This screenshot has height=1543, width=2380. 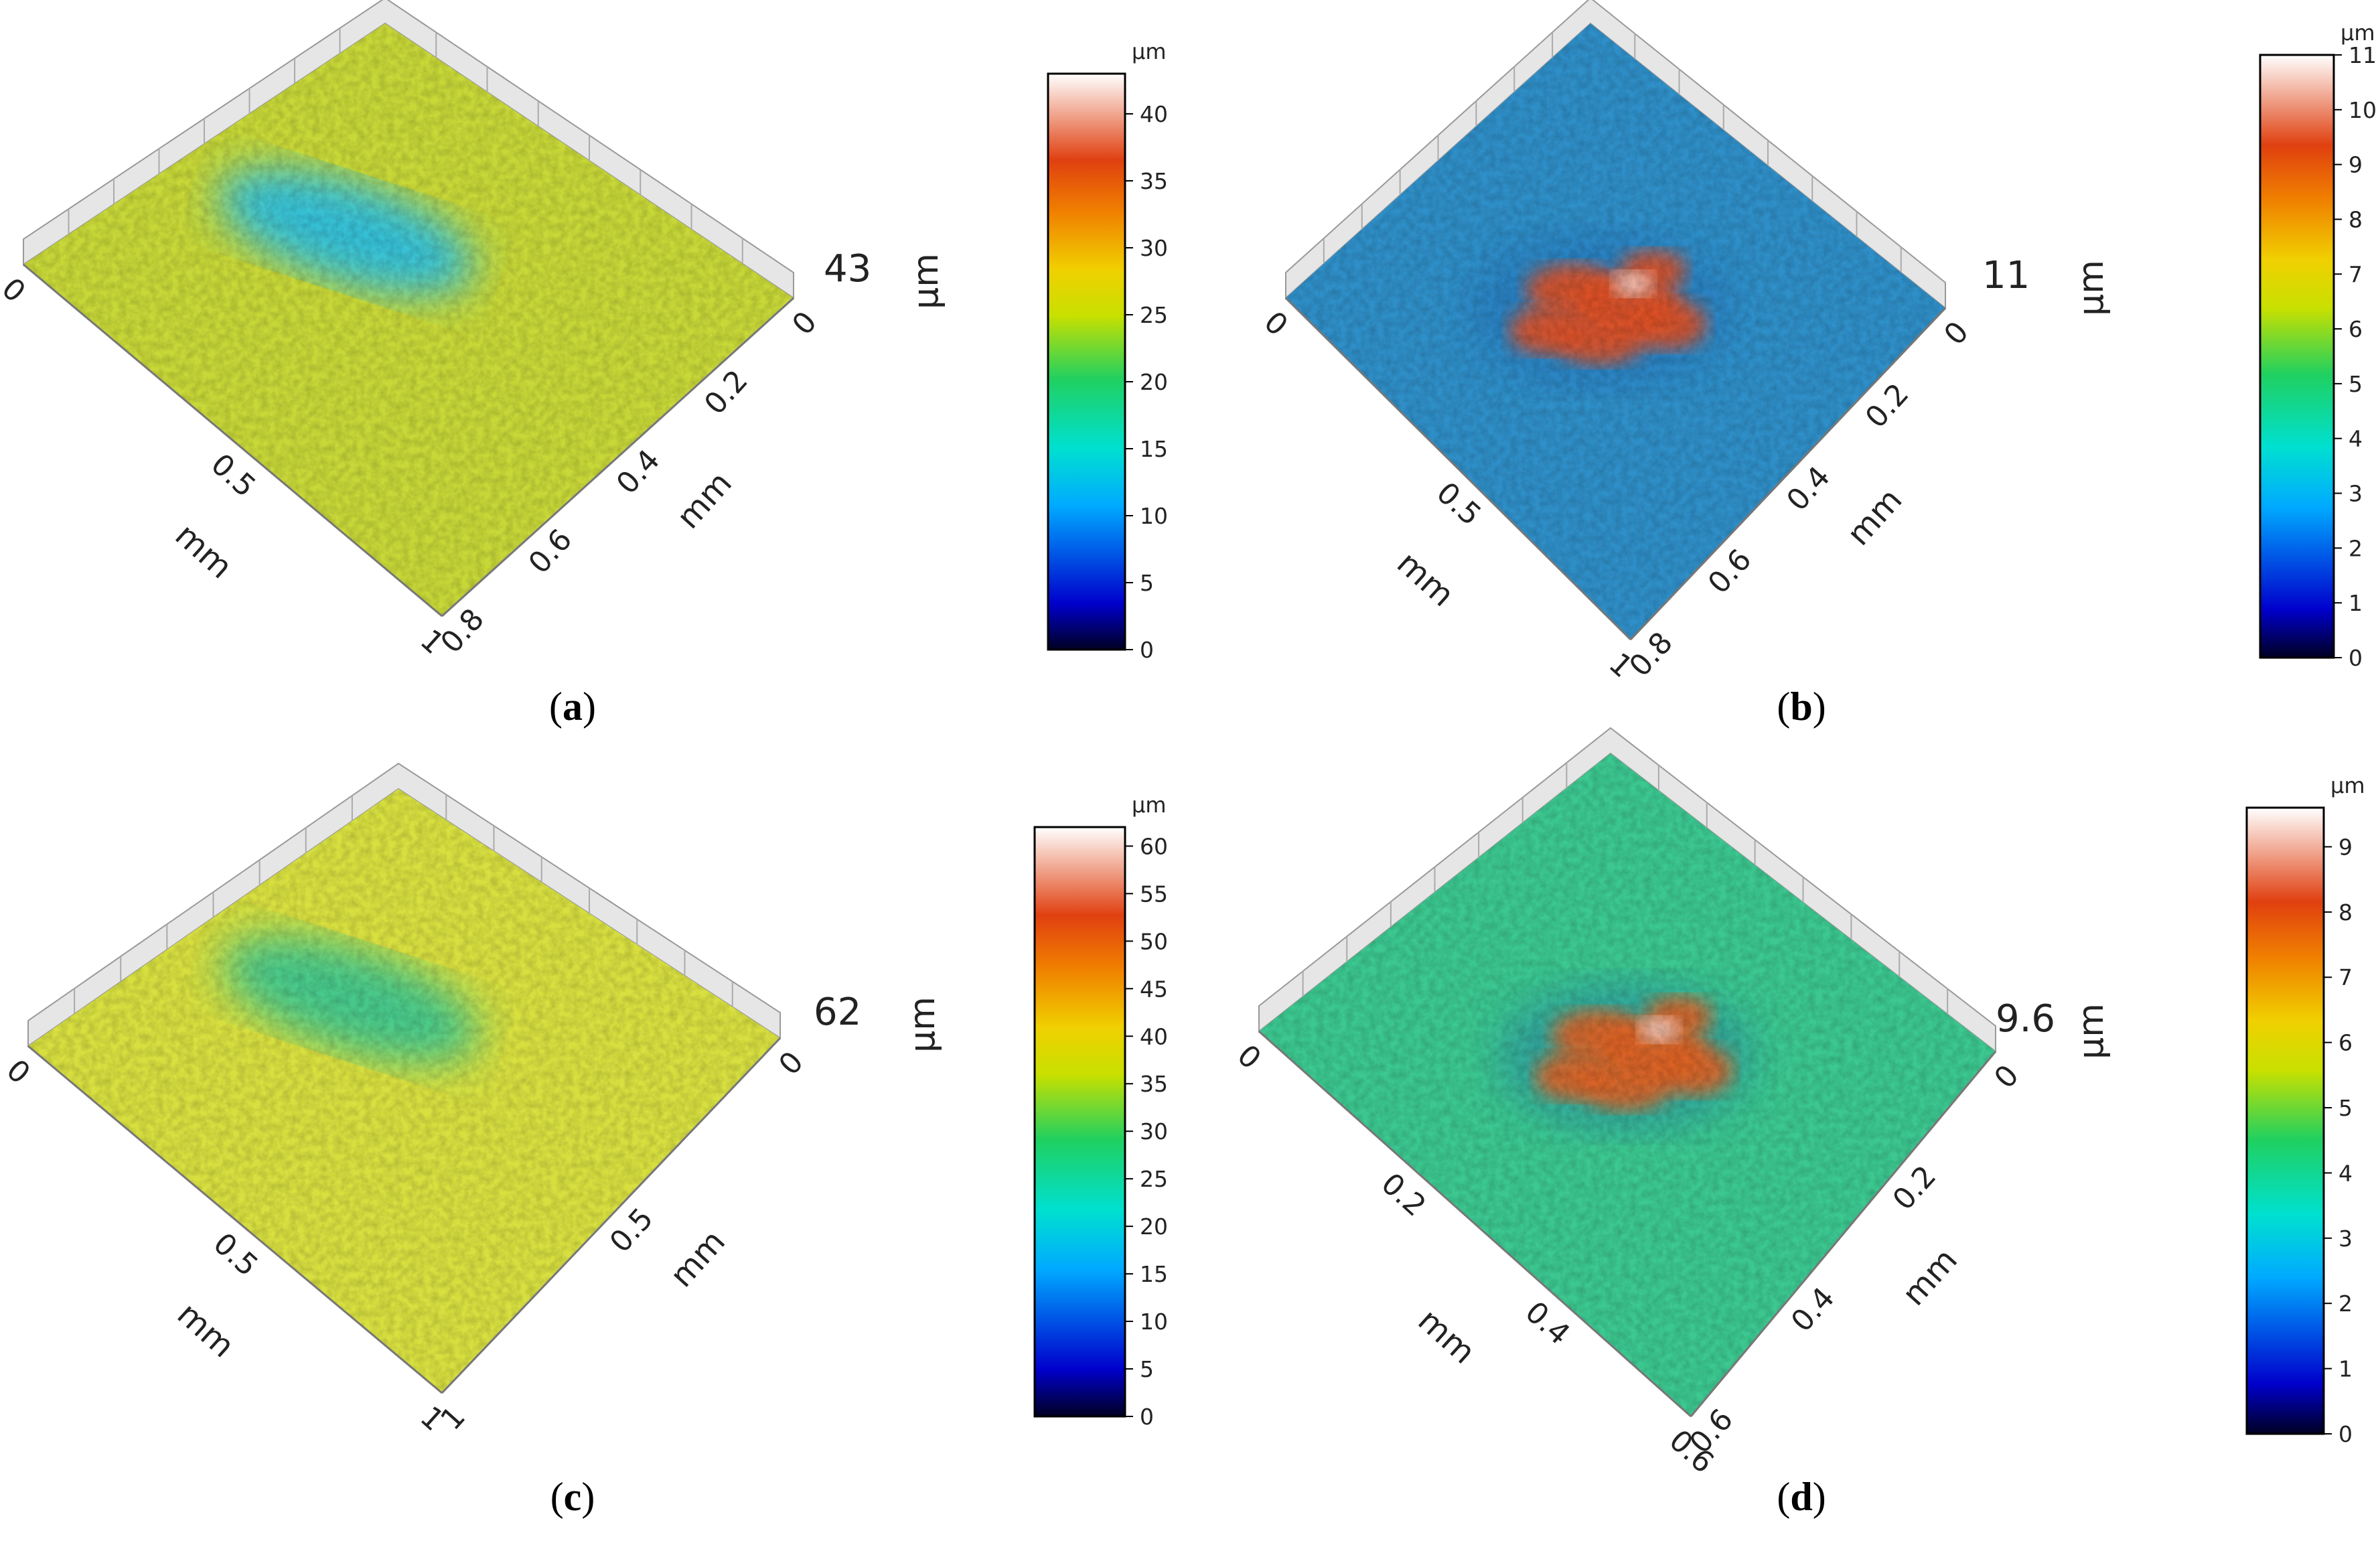 I want to click on colorbar-tick-label: 60, so click(x=1154, y=846).